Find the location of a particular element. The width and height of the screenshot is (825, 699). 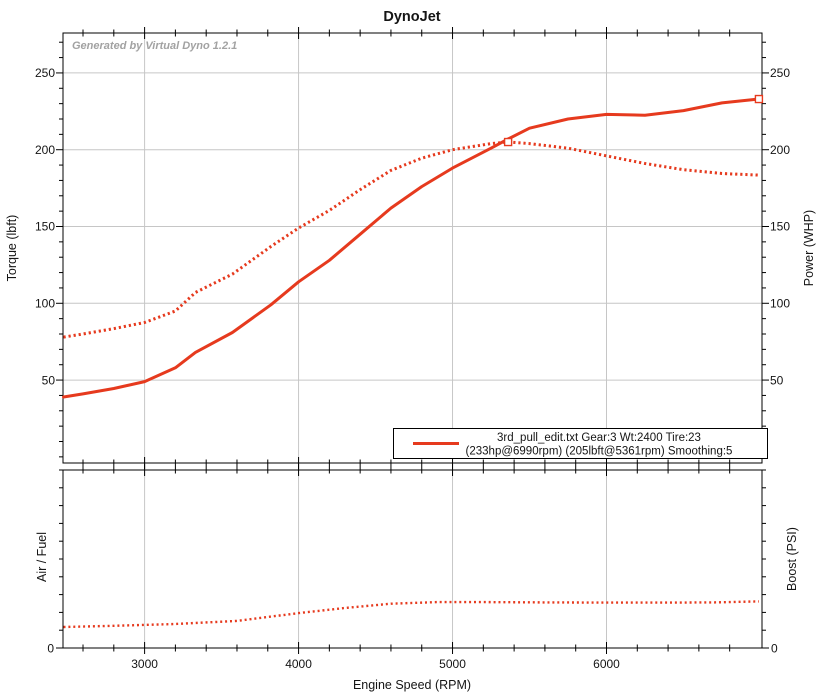

x-tick-label-3000: 3000 is located at coordinates (144, 664).